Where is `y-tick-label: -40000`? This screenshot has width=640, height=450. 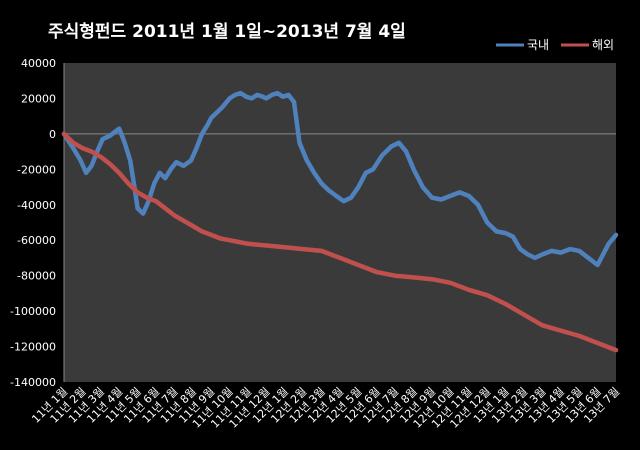
y-tick-label: -40000 is located at coordinates (36, 205).